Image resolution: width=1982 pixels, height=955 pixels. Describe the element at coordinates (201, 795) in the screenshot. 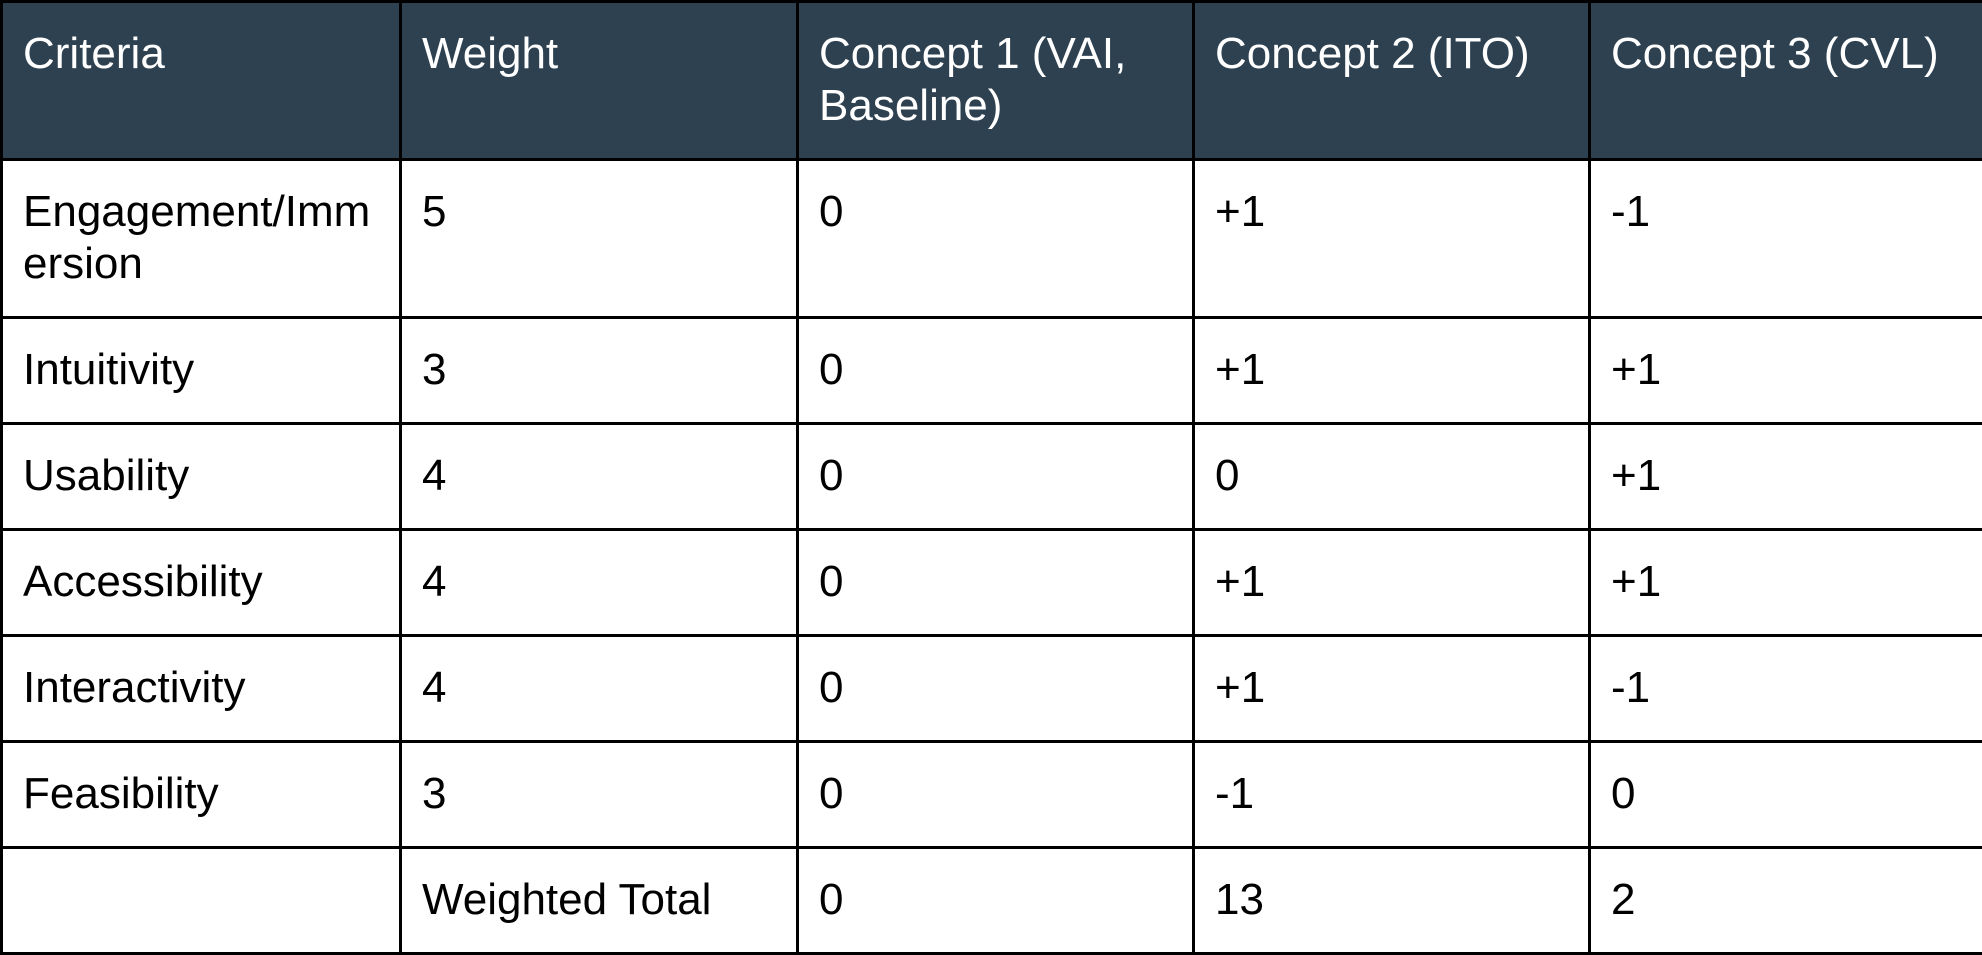

I see `criteria-cell: Feasibility` at that location.